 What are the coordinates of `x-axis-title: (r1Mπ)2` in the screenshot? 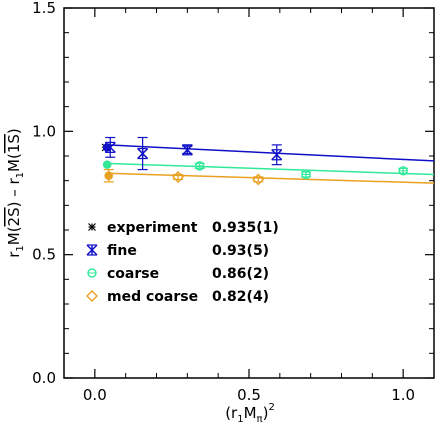 It's located at (250, 413).